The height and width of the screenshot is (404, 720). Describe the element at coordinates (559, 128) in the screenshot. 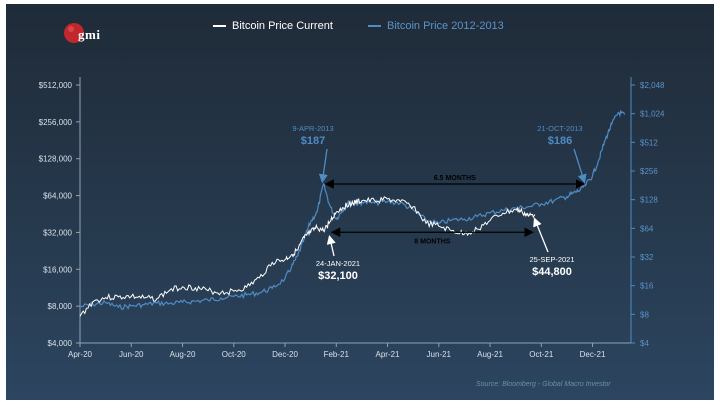

I see `annotation-date-1: 21-OCT-2013` at that location.